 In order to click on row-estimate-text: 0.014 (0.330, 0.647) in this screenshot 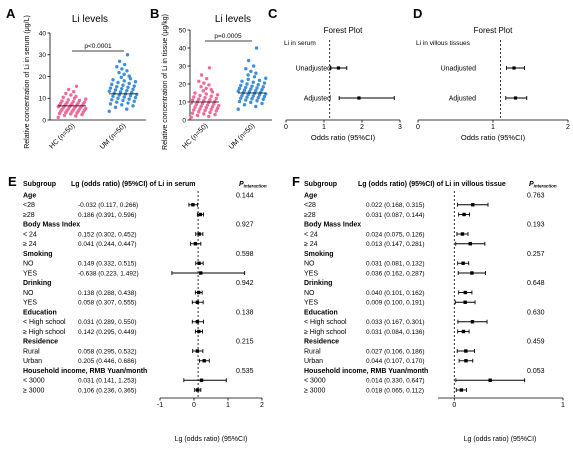, I will do `click(395, 381)`.